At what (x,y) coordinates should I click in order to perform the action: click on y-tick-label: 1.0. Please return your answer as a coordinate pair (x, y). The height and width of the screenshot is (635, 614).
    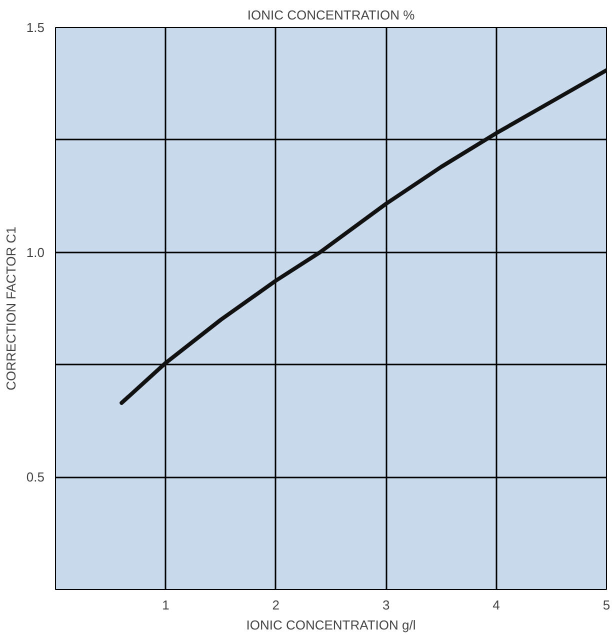
    Looking at the image, I should click on (35, 252).